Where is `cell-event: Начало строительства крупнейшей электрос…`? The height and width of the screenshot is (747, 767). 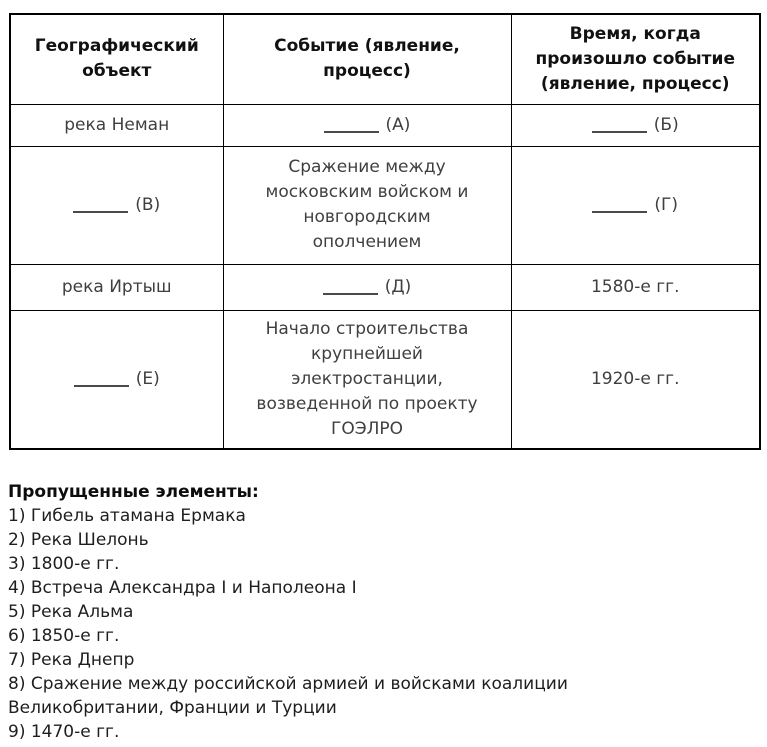 cell-event: Начало строительства крупнейшей электрос… is located at coordinates (367, 379).